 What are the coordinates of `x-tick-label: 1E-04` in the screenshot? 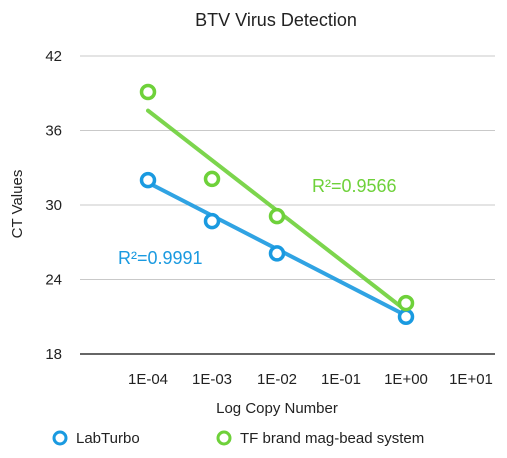 It's located at (148, 379).